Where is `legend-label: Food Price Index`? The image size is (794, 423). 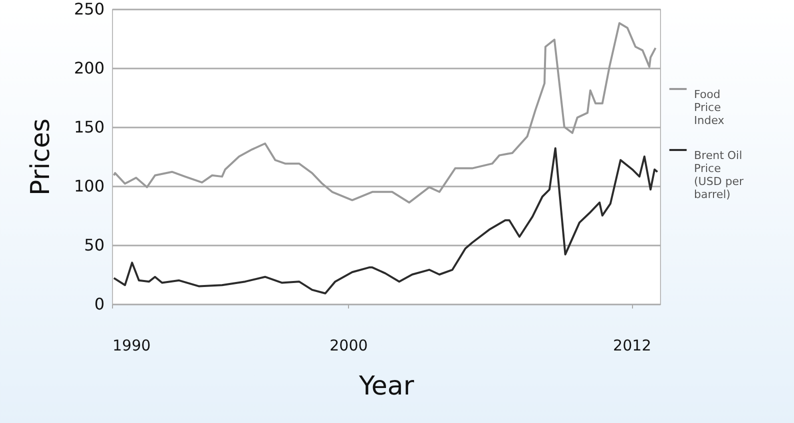 legend-label: Food Price Index is located at coordinates (709, 107).